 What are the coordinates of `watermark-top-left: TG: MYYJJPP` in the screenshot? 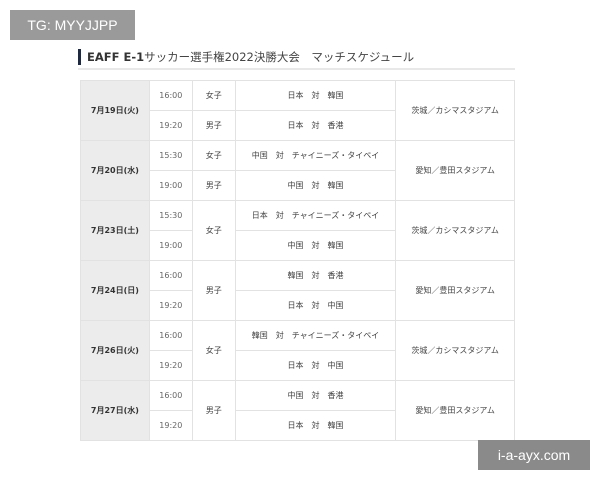 It's located at (72, 25).